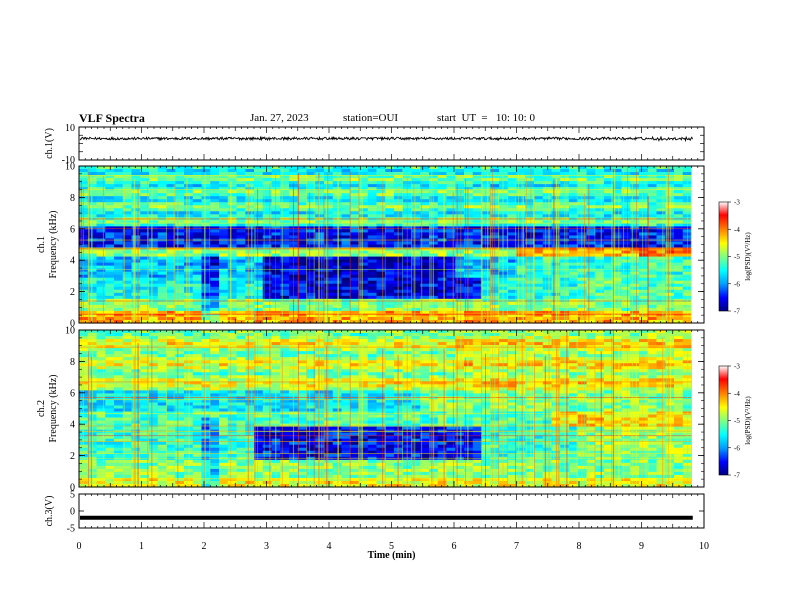 The width and height of the screenshot is (792, 612). I want to click on ch2-colorbar-tick-1: -4, so click(737, 394).